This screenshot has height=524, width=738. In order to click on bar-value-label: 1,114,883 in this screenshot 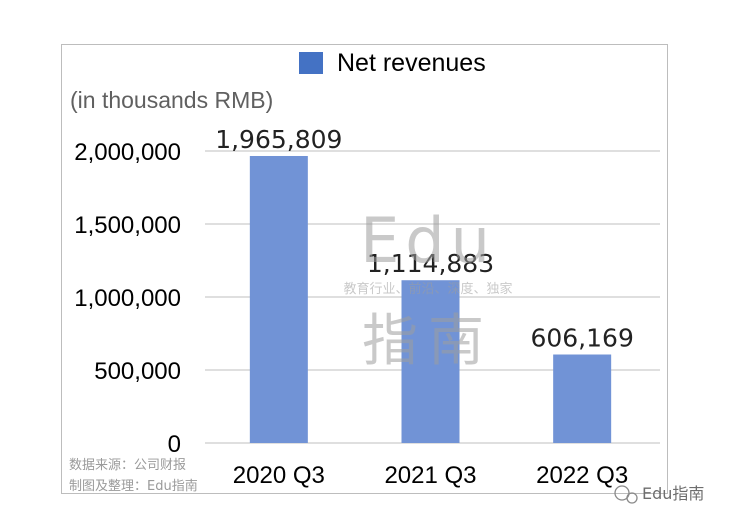, I will do `click(430, 263)`.